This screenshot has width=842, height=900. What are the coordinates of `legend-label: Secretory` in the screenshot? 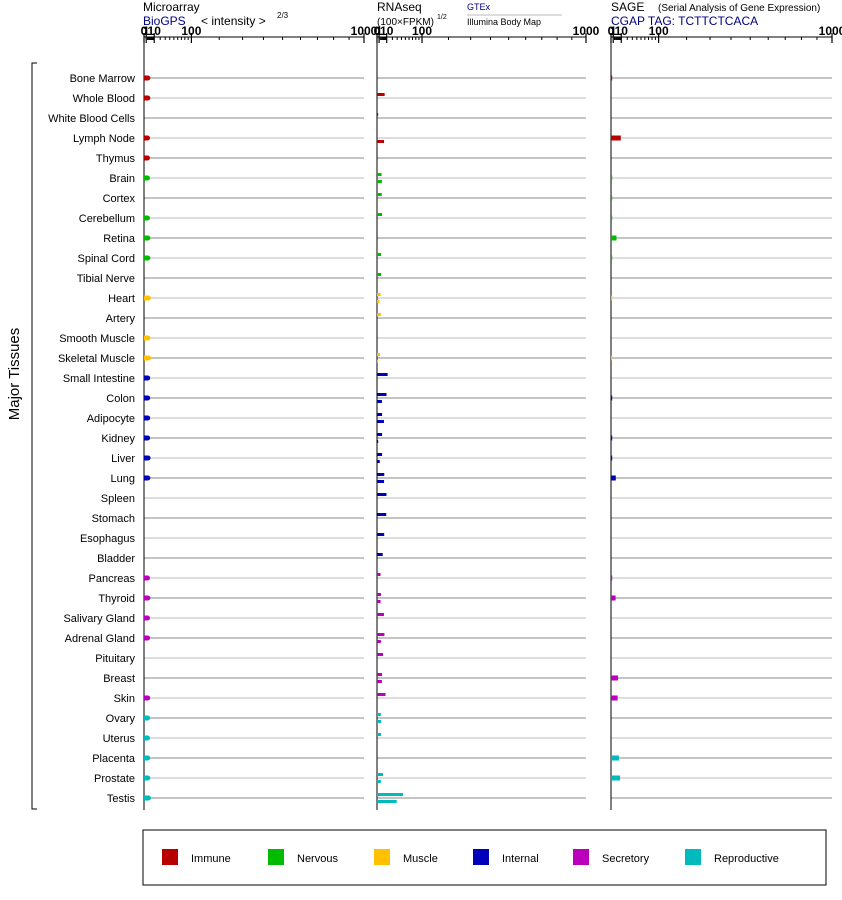 It's located at (626, 859).